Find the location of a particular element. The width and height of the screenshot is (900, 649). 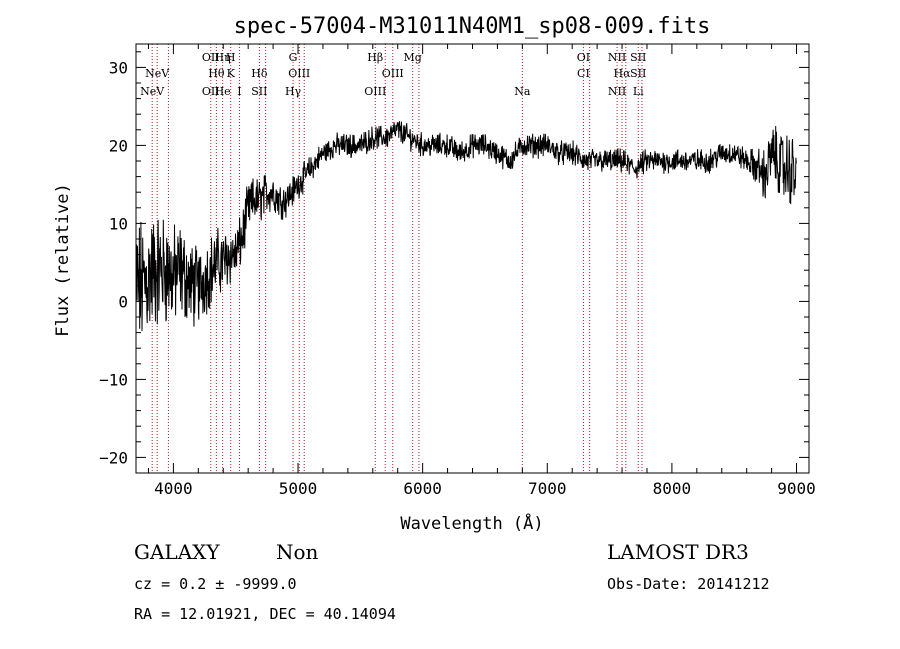

y-tick-label: 30 is located at coordinates (118, 67).